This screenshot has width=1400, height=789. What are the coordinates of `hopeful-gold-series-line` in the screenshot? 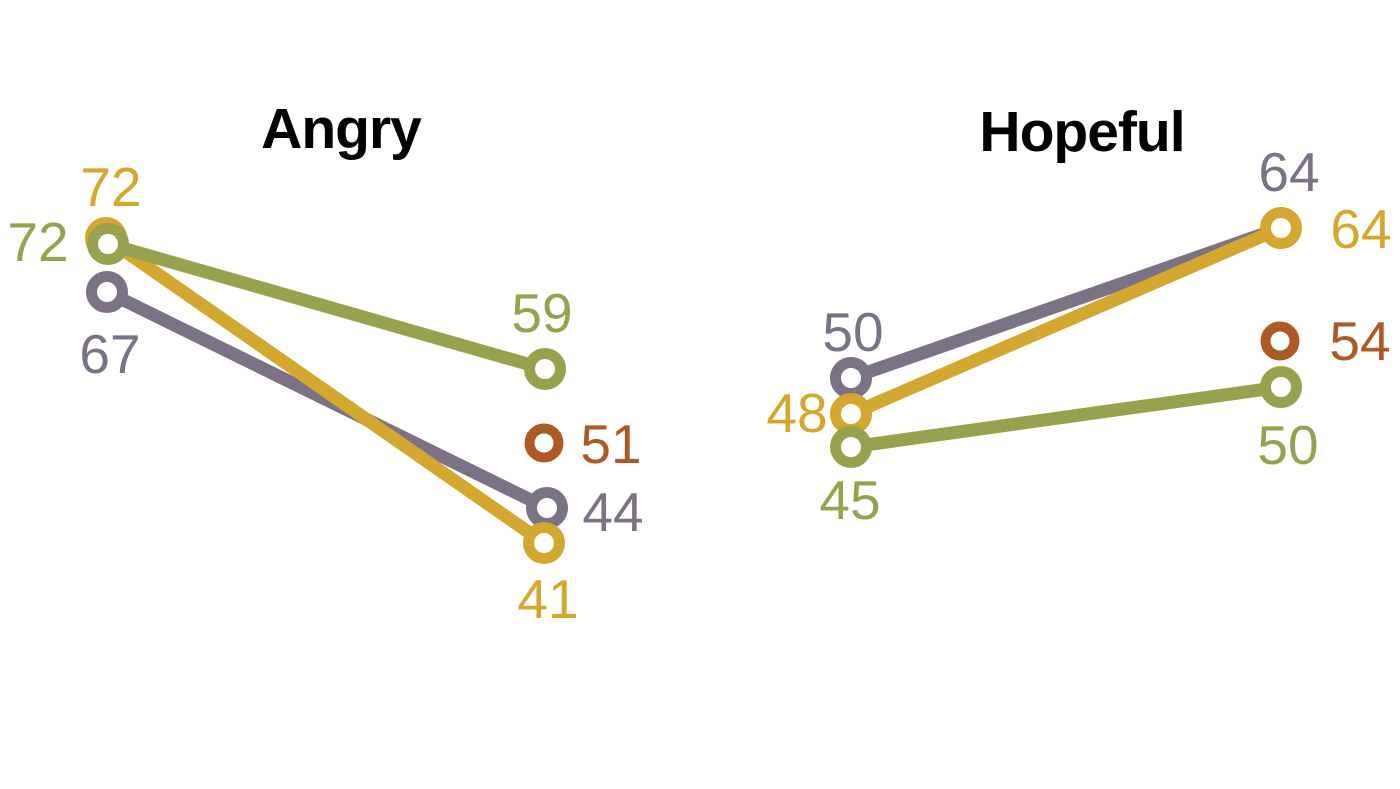 It's located at (1066, 321).